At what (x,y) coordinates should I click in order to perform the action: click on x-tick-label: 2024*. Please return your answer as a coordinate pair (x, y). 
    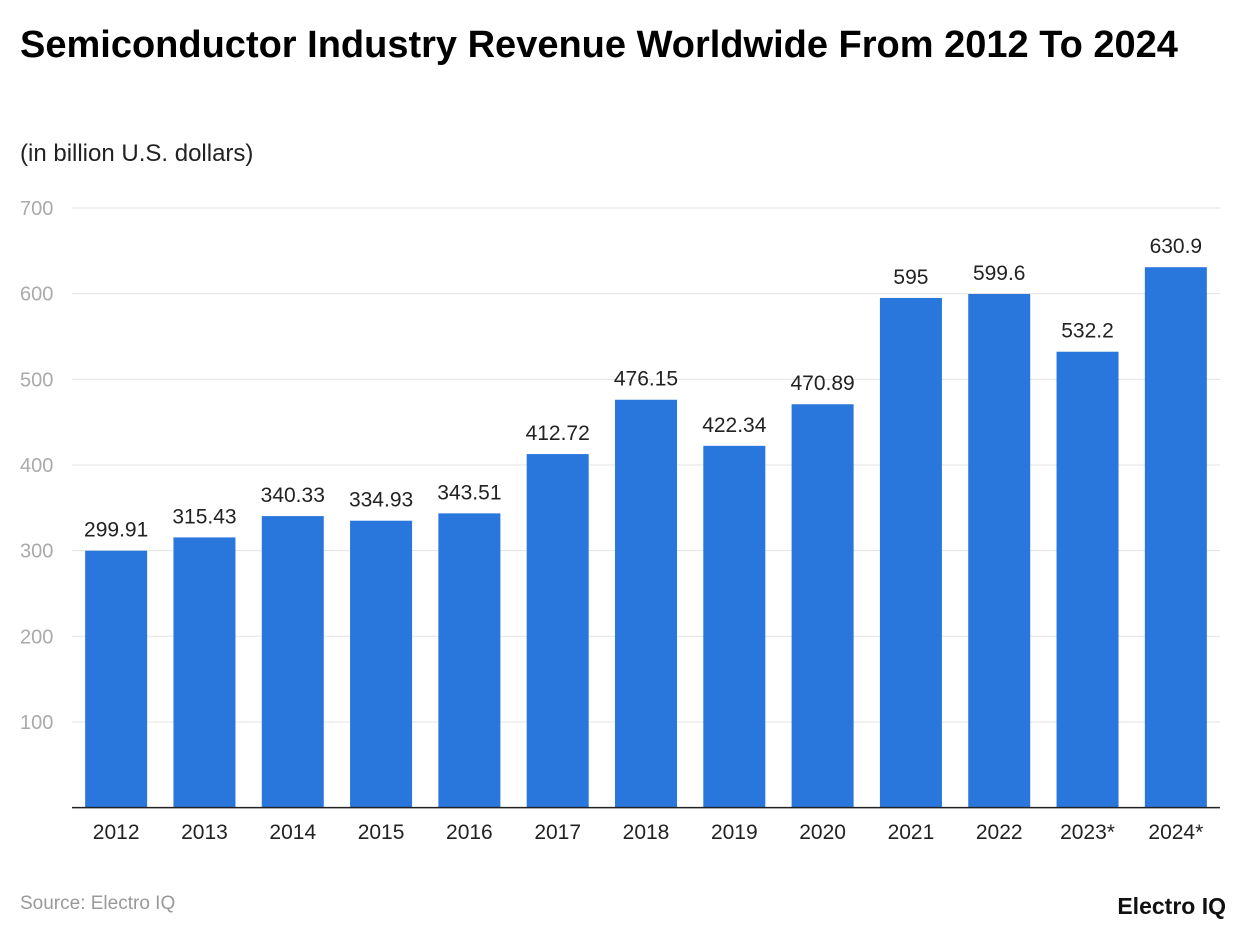
    Looking at the image, I should click on (1175, 832).